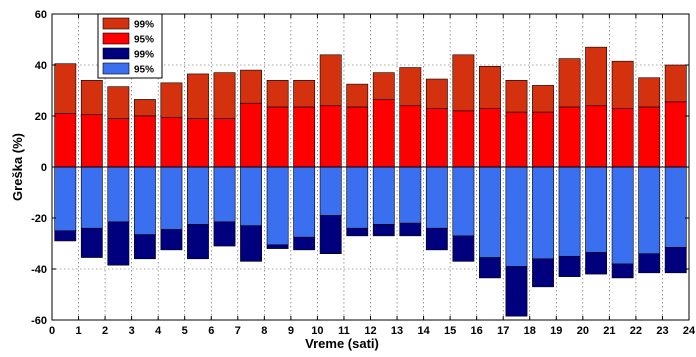 This screenshot has width=696, height=357. I want to click on x-tick-label: 9, so click(291, 331).